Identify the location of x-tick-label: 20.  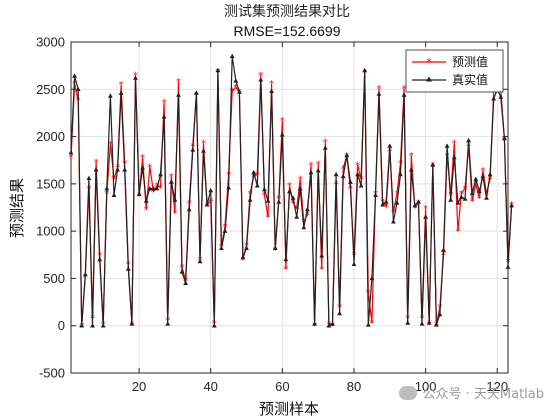
(139, 386).